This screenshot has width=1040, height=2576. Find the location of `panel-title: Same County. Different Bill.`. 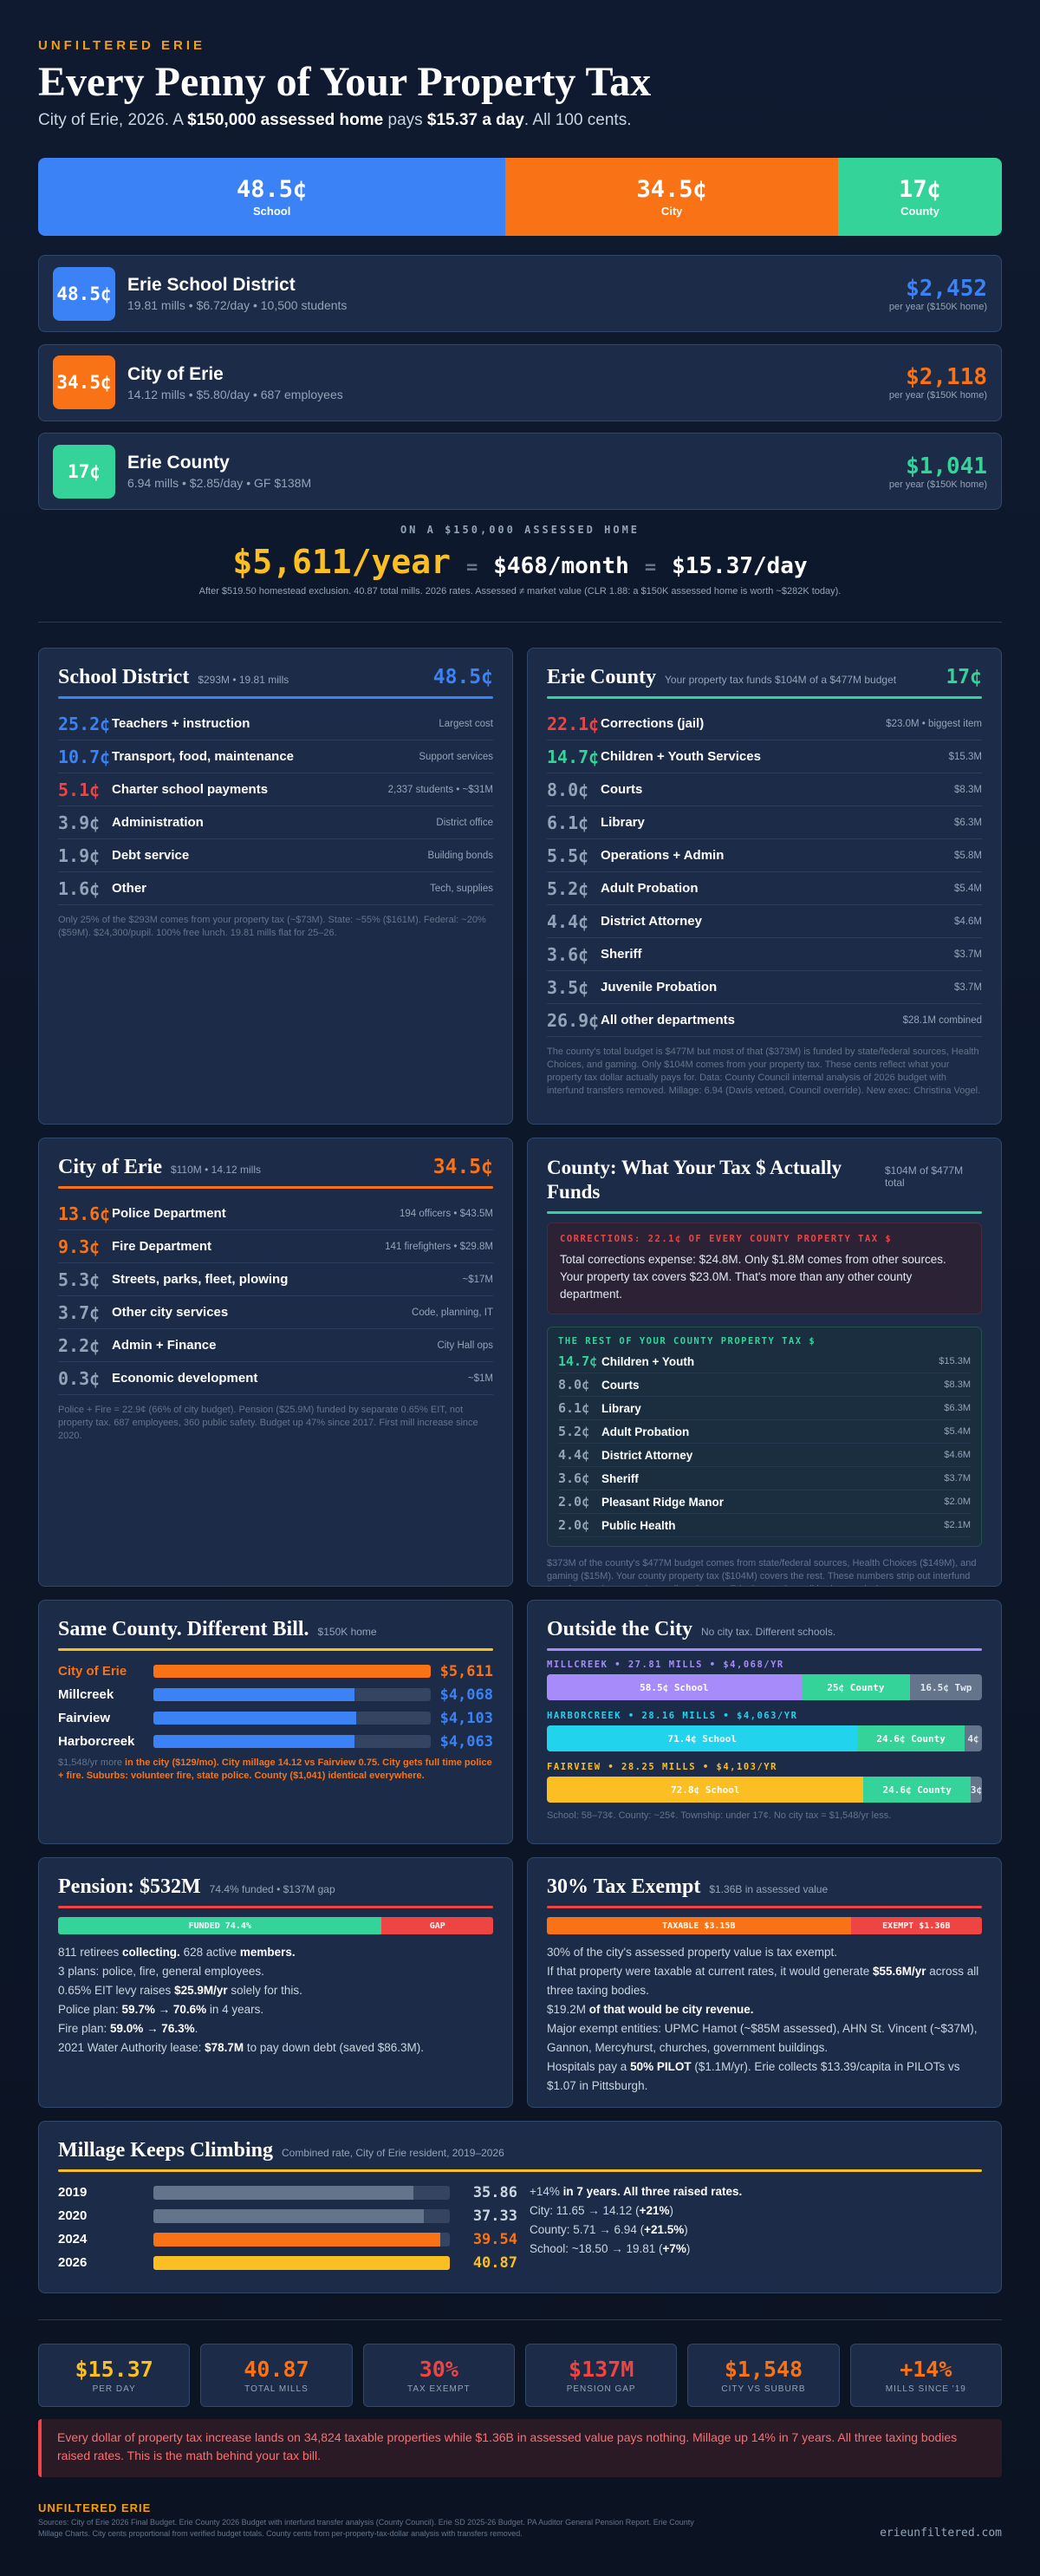

panel-title: Same County. Different Bill. is located at coordinates (183, 1629).